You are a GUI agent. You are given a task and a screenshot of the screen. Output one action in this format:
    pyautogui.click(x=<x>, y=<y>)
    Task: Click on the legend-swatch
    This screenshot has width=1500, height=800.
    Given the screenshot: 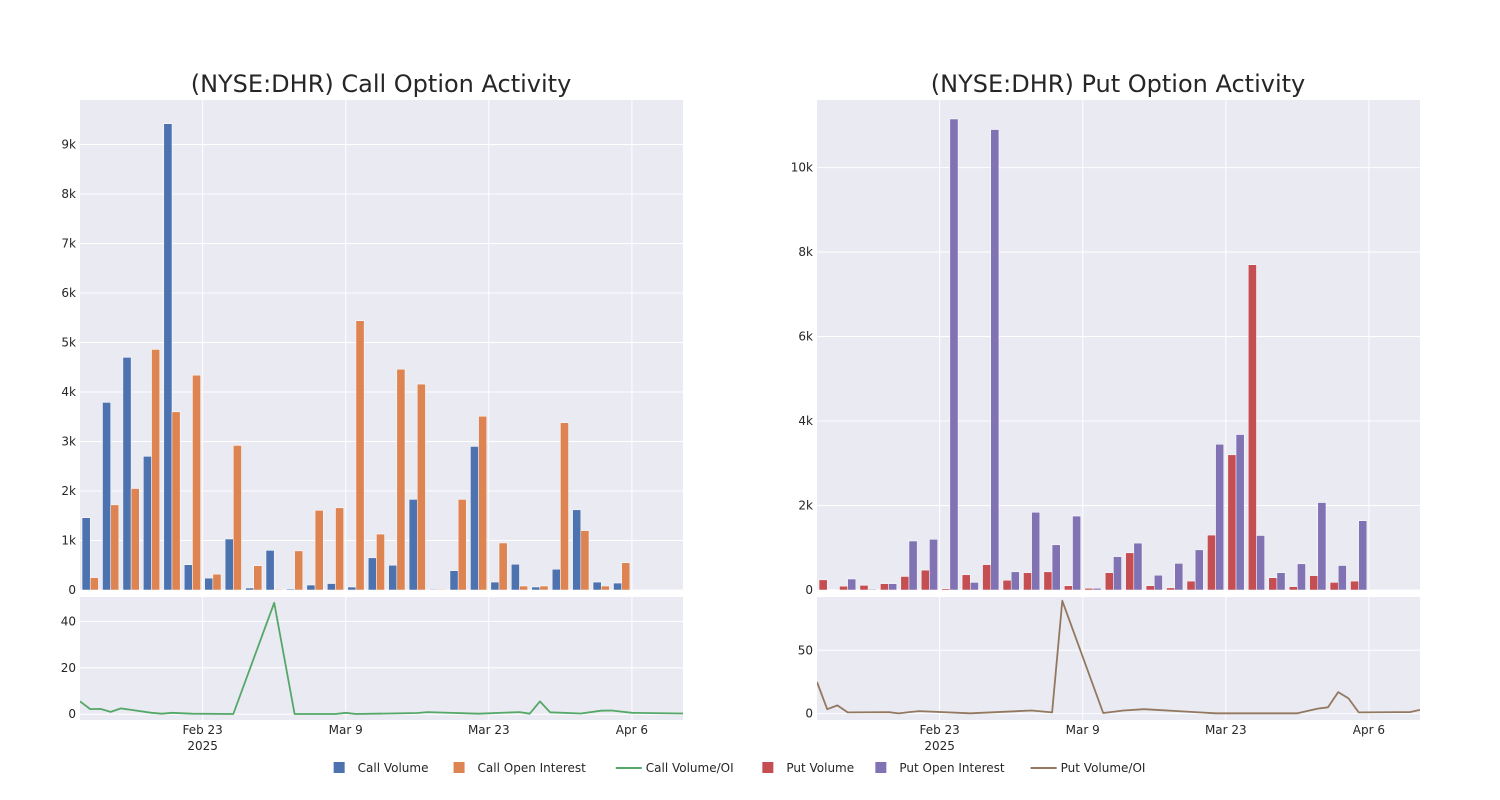 What is the action you would take?
    pyautogui.click(x=339, y=767)
    